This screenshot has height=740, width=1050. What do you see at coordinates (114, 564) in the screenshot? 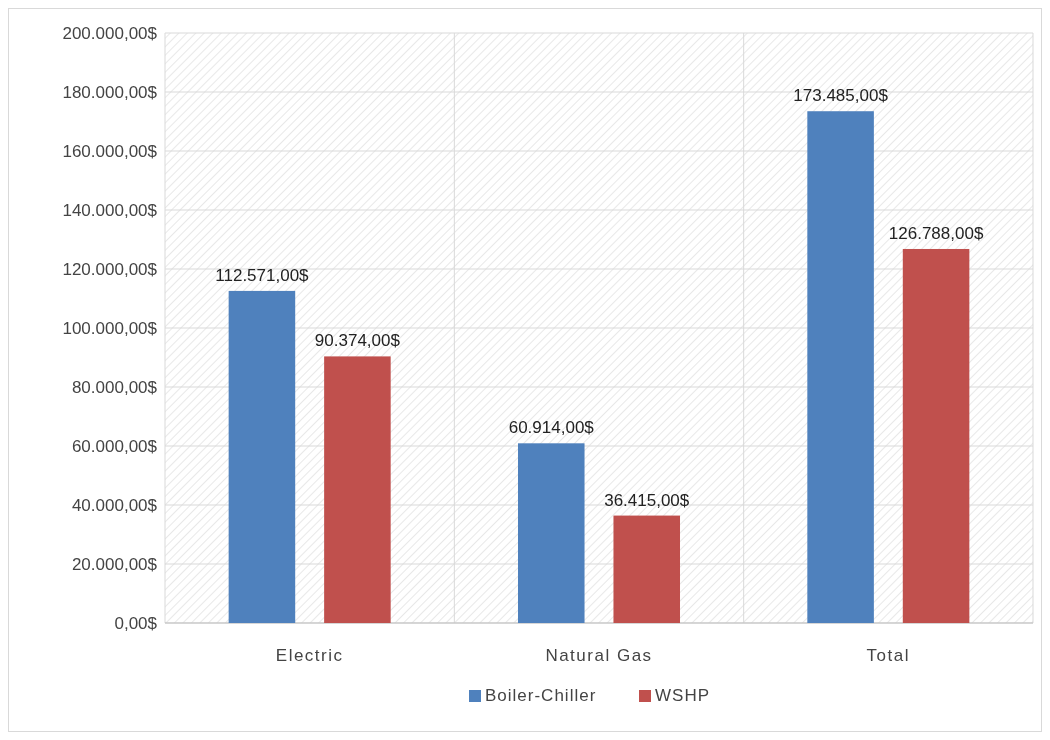
I see `y-tick-label: 20.000,00$` at bounding box center [114, 564].